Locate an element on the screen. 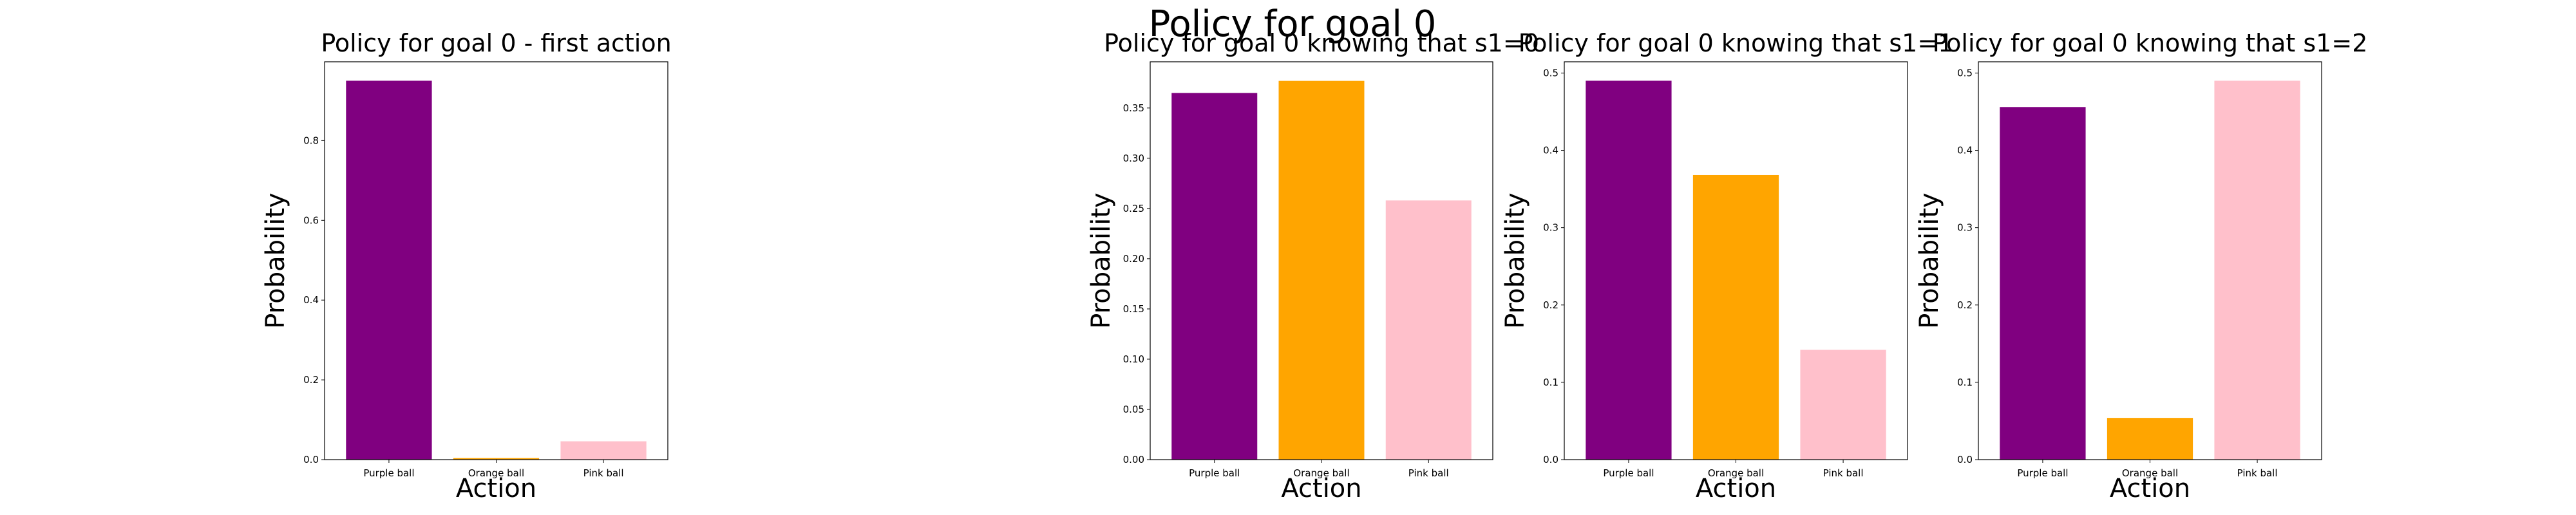  y-tick-label: 0.8 is located at coordinates (311, 141).